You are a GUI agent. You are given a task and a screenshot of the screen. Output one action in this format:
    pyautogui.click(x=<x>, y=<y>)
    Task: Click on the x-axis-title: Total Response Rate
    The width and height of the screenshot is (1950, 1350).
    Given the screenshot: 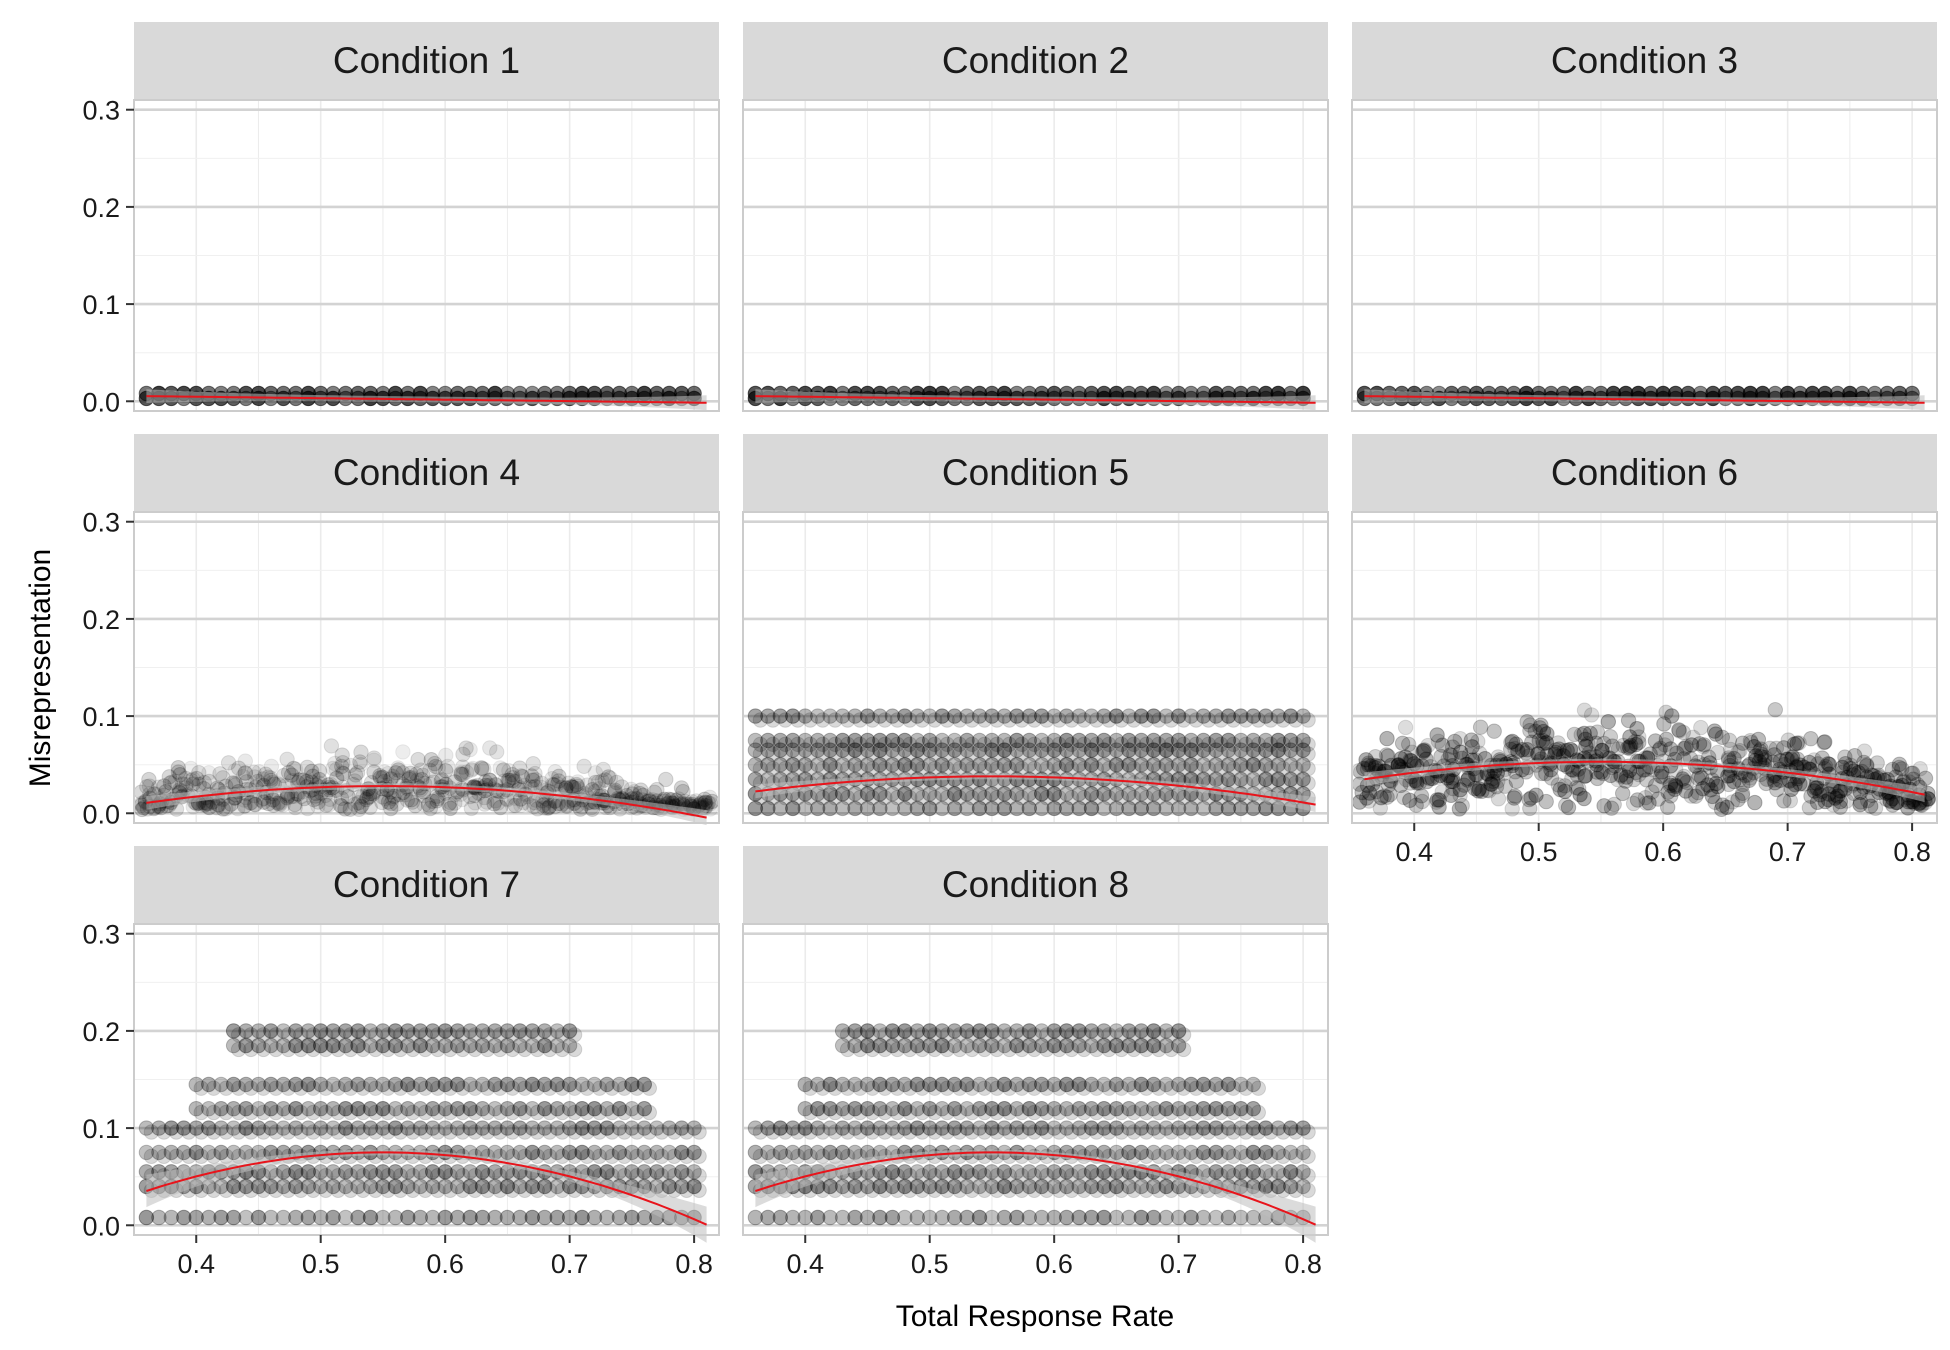 What is the action you would take?
    pyautogui.click(x=1035, y=1316)
    